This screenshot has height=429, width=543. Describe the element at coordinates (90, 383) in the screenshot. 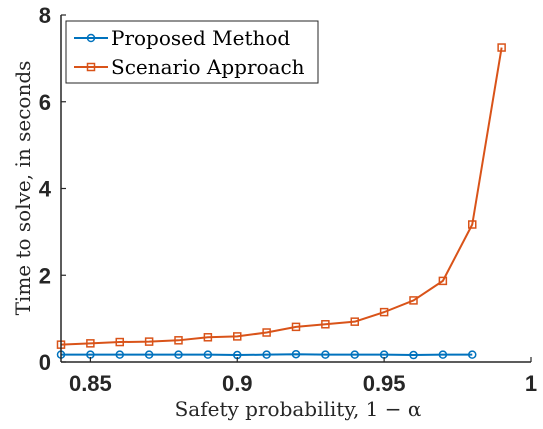

I see `x-tick-label: 0.85` at that location.